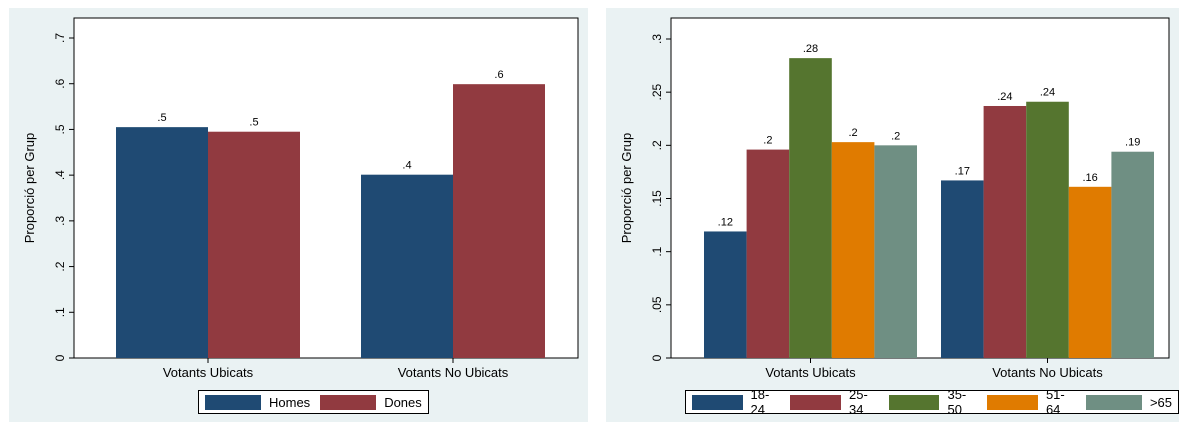 The image size is (1187, 430). I want to click on y-tick-label: .05, so click(657, 304).